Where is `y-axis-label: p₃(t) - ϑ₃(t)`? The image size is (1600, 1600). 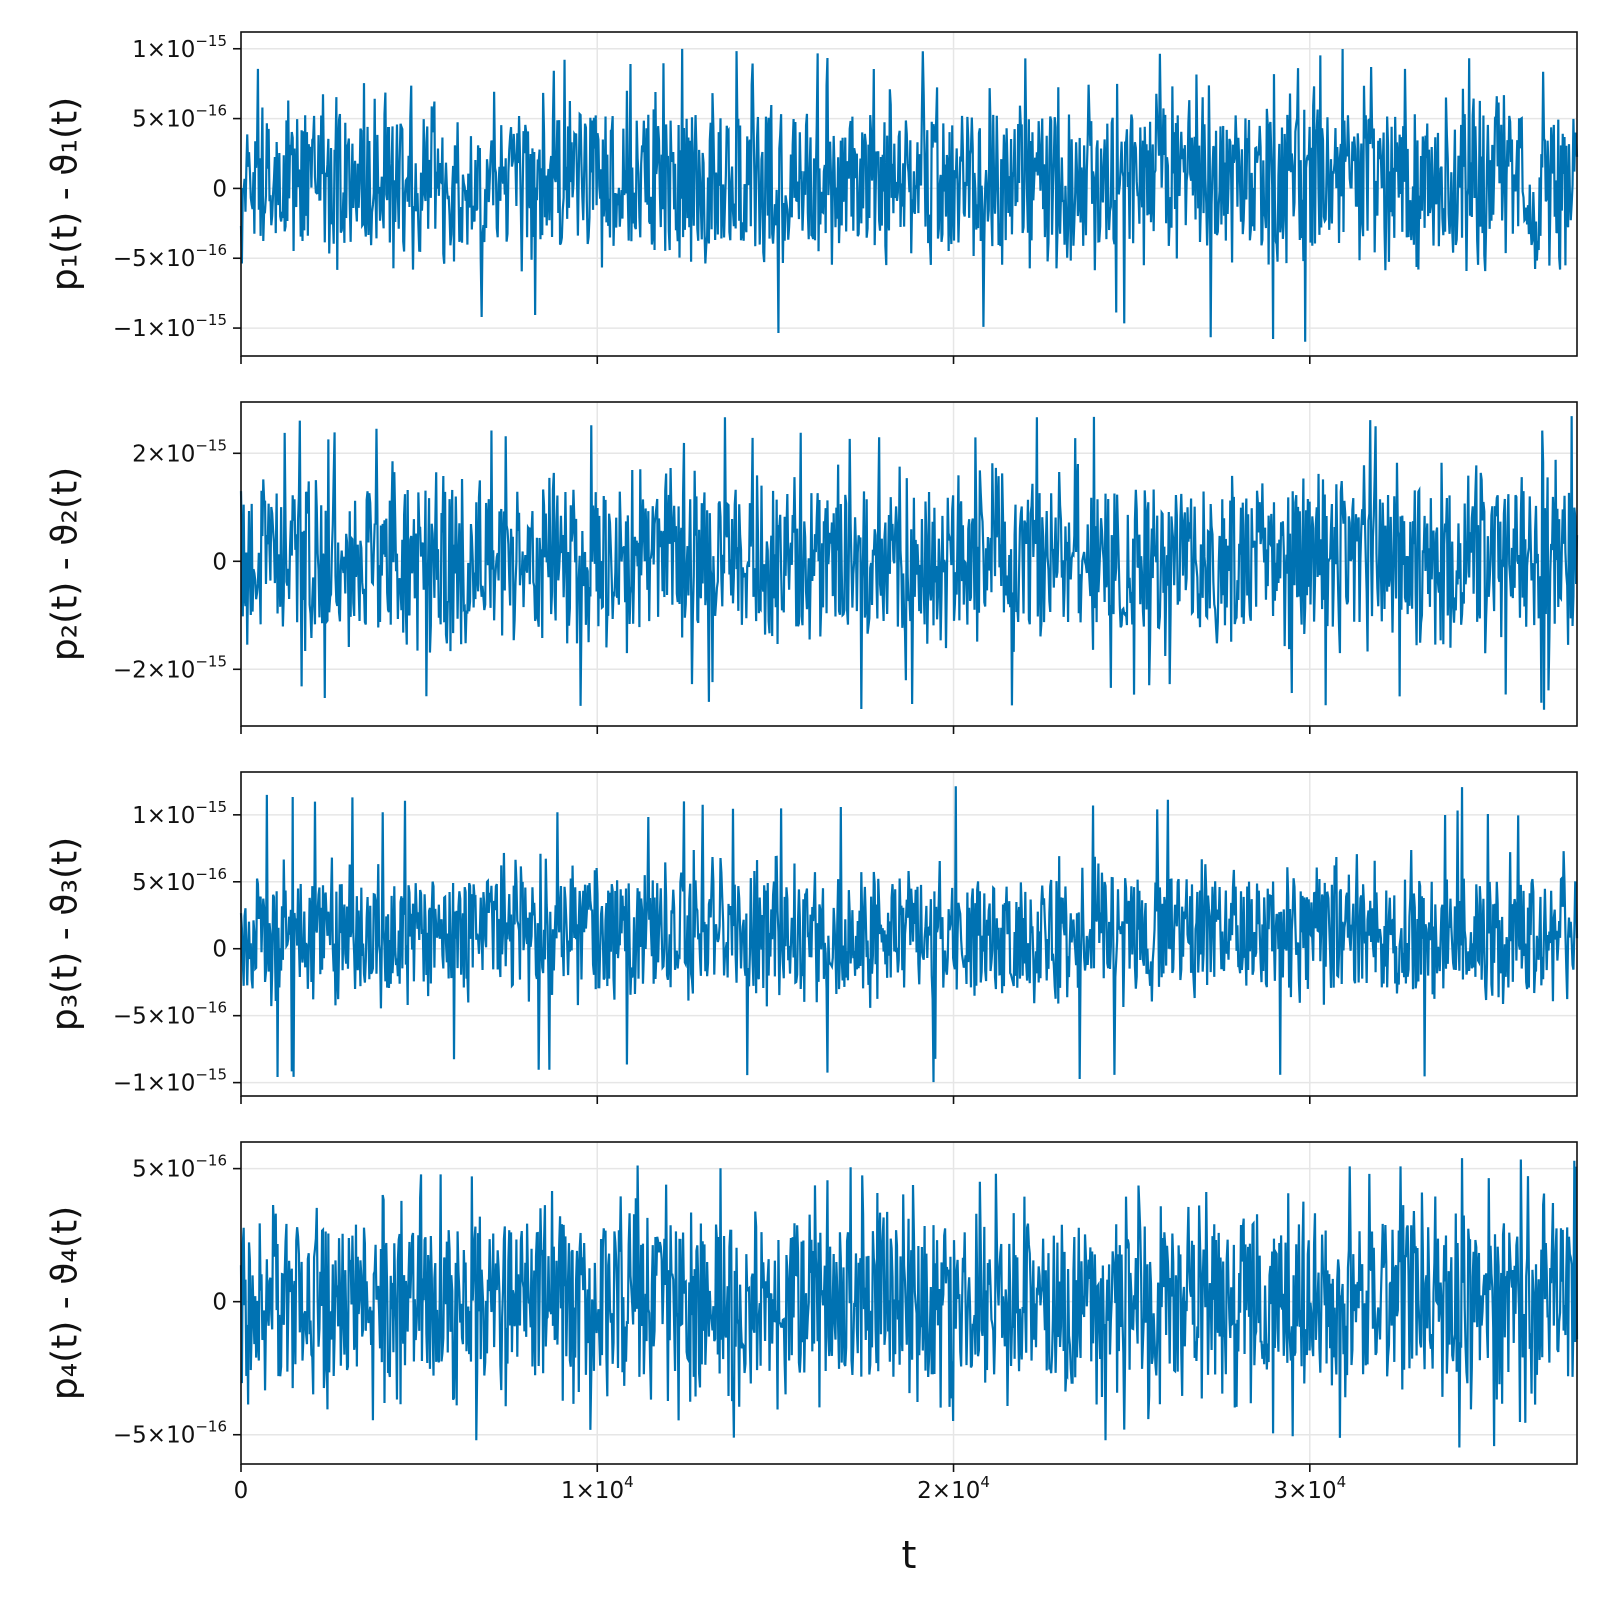
y-axis-label: p₃(t) - ϑ₃(t) is located at coordinates (65, 934).